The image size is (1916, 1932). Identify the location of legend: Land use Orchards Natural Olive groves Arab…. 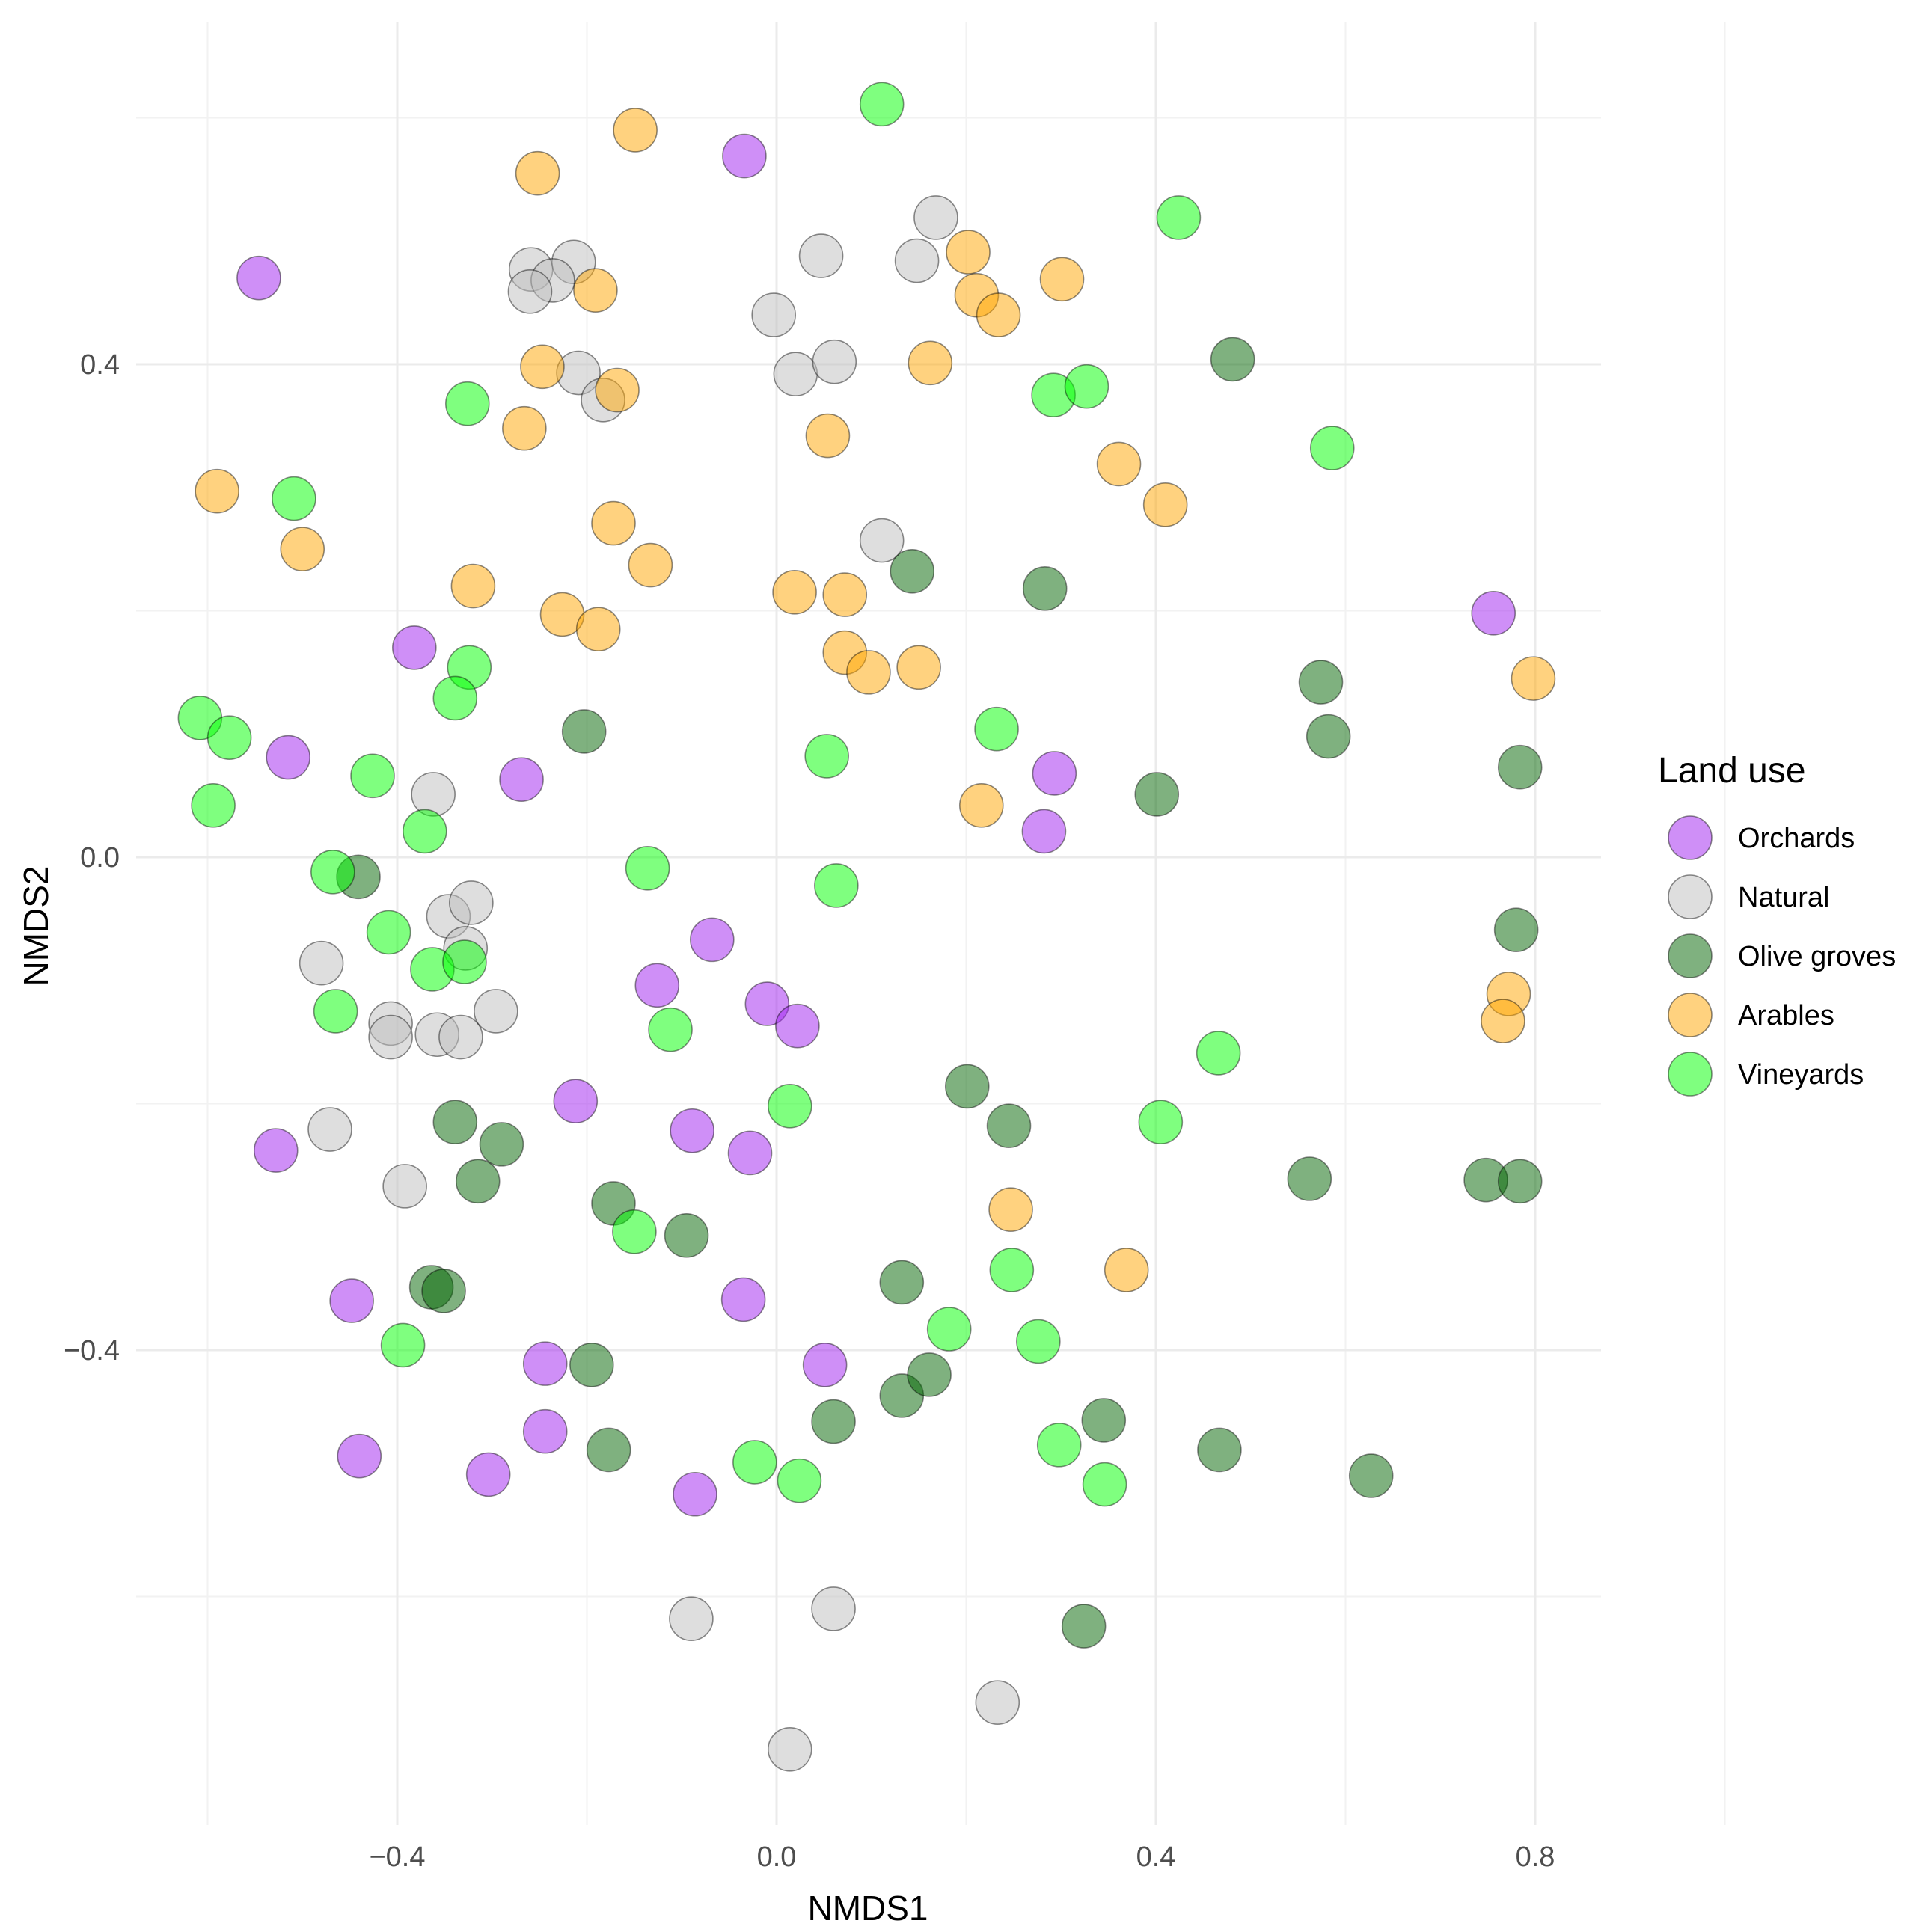
(1777, 924).